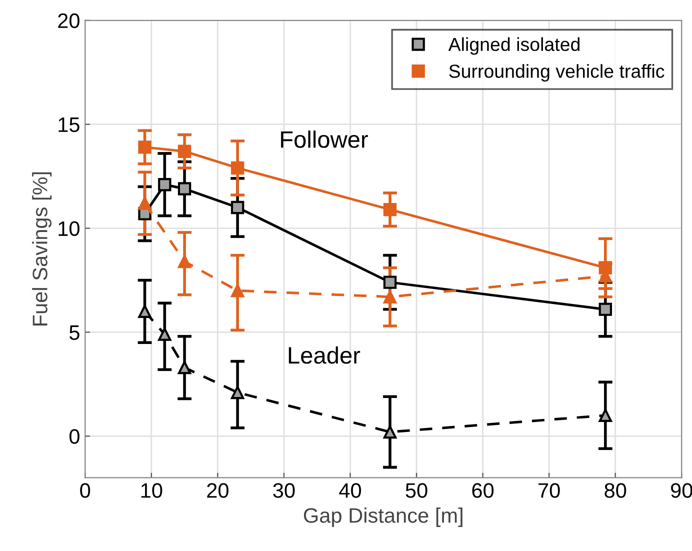 This screenshot has width=692, height=551. What do you see at coordinates (383, 517) in the screenshot?
I see `x-axis-title: Gap Distance [m]` at bounding box center [383, 517].